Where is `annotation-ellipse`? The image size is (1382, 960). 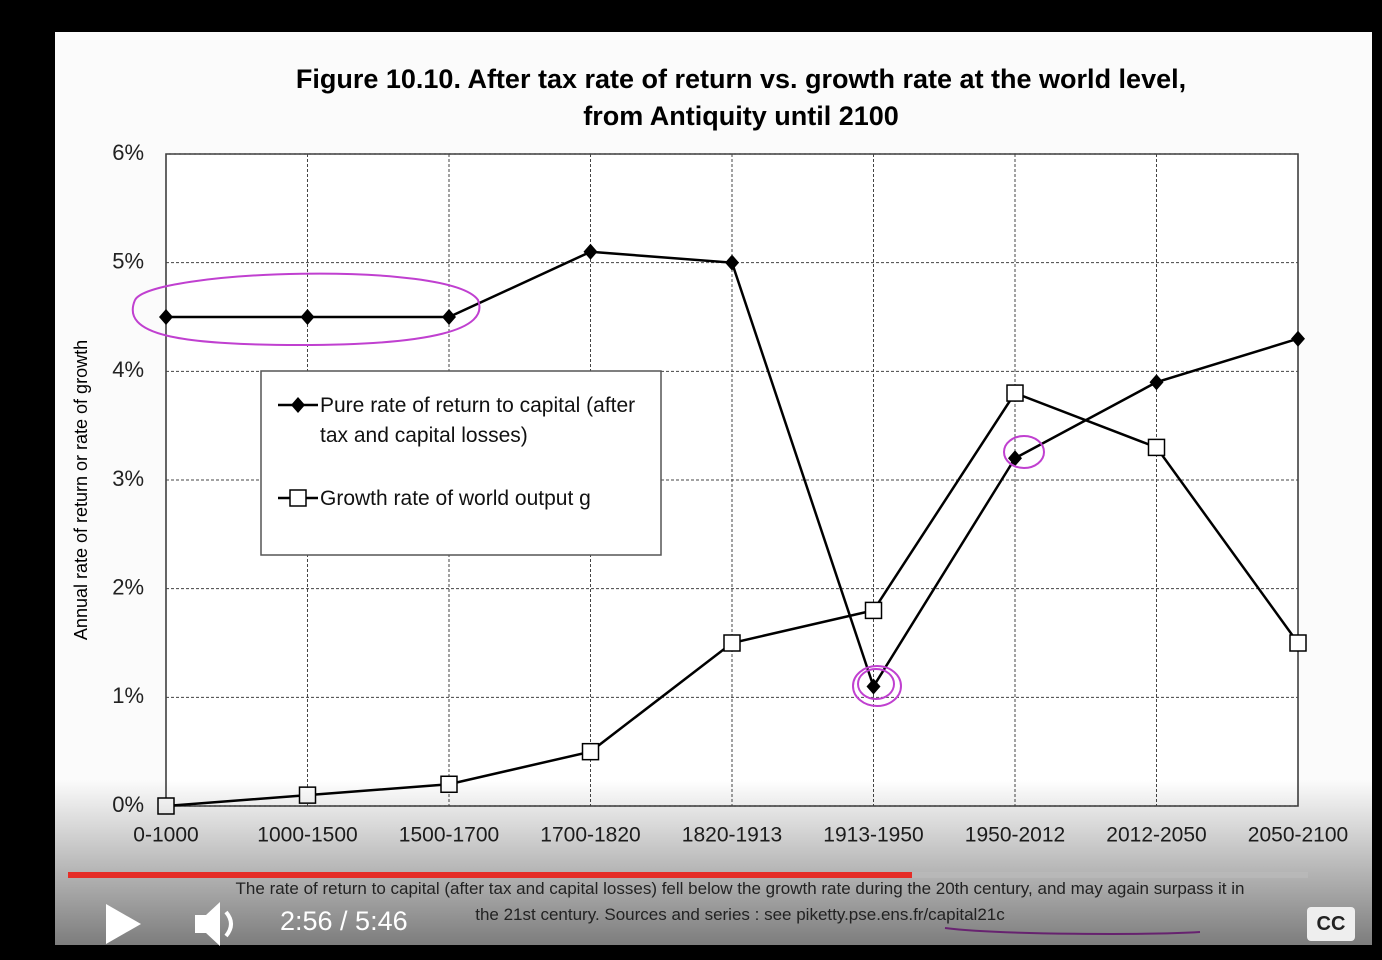
annotation-ellipse is located at coordinates (306, 309).